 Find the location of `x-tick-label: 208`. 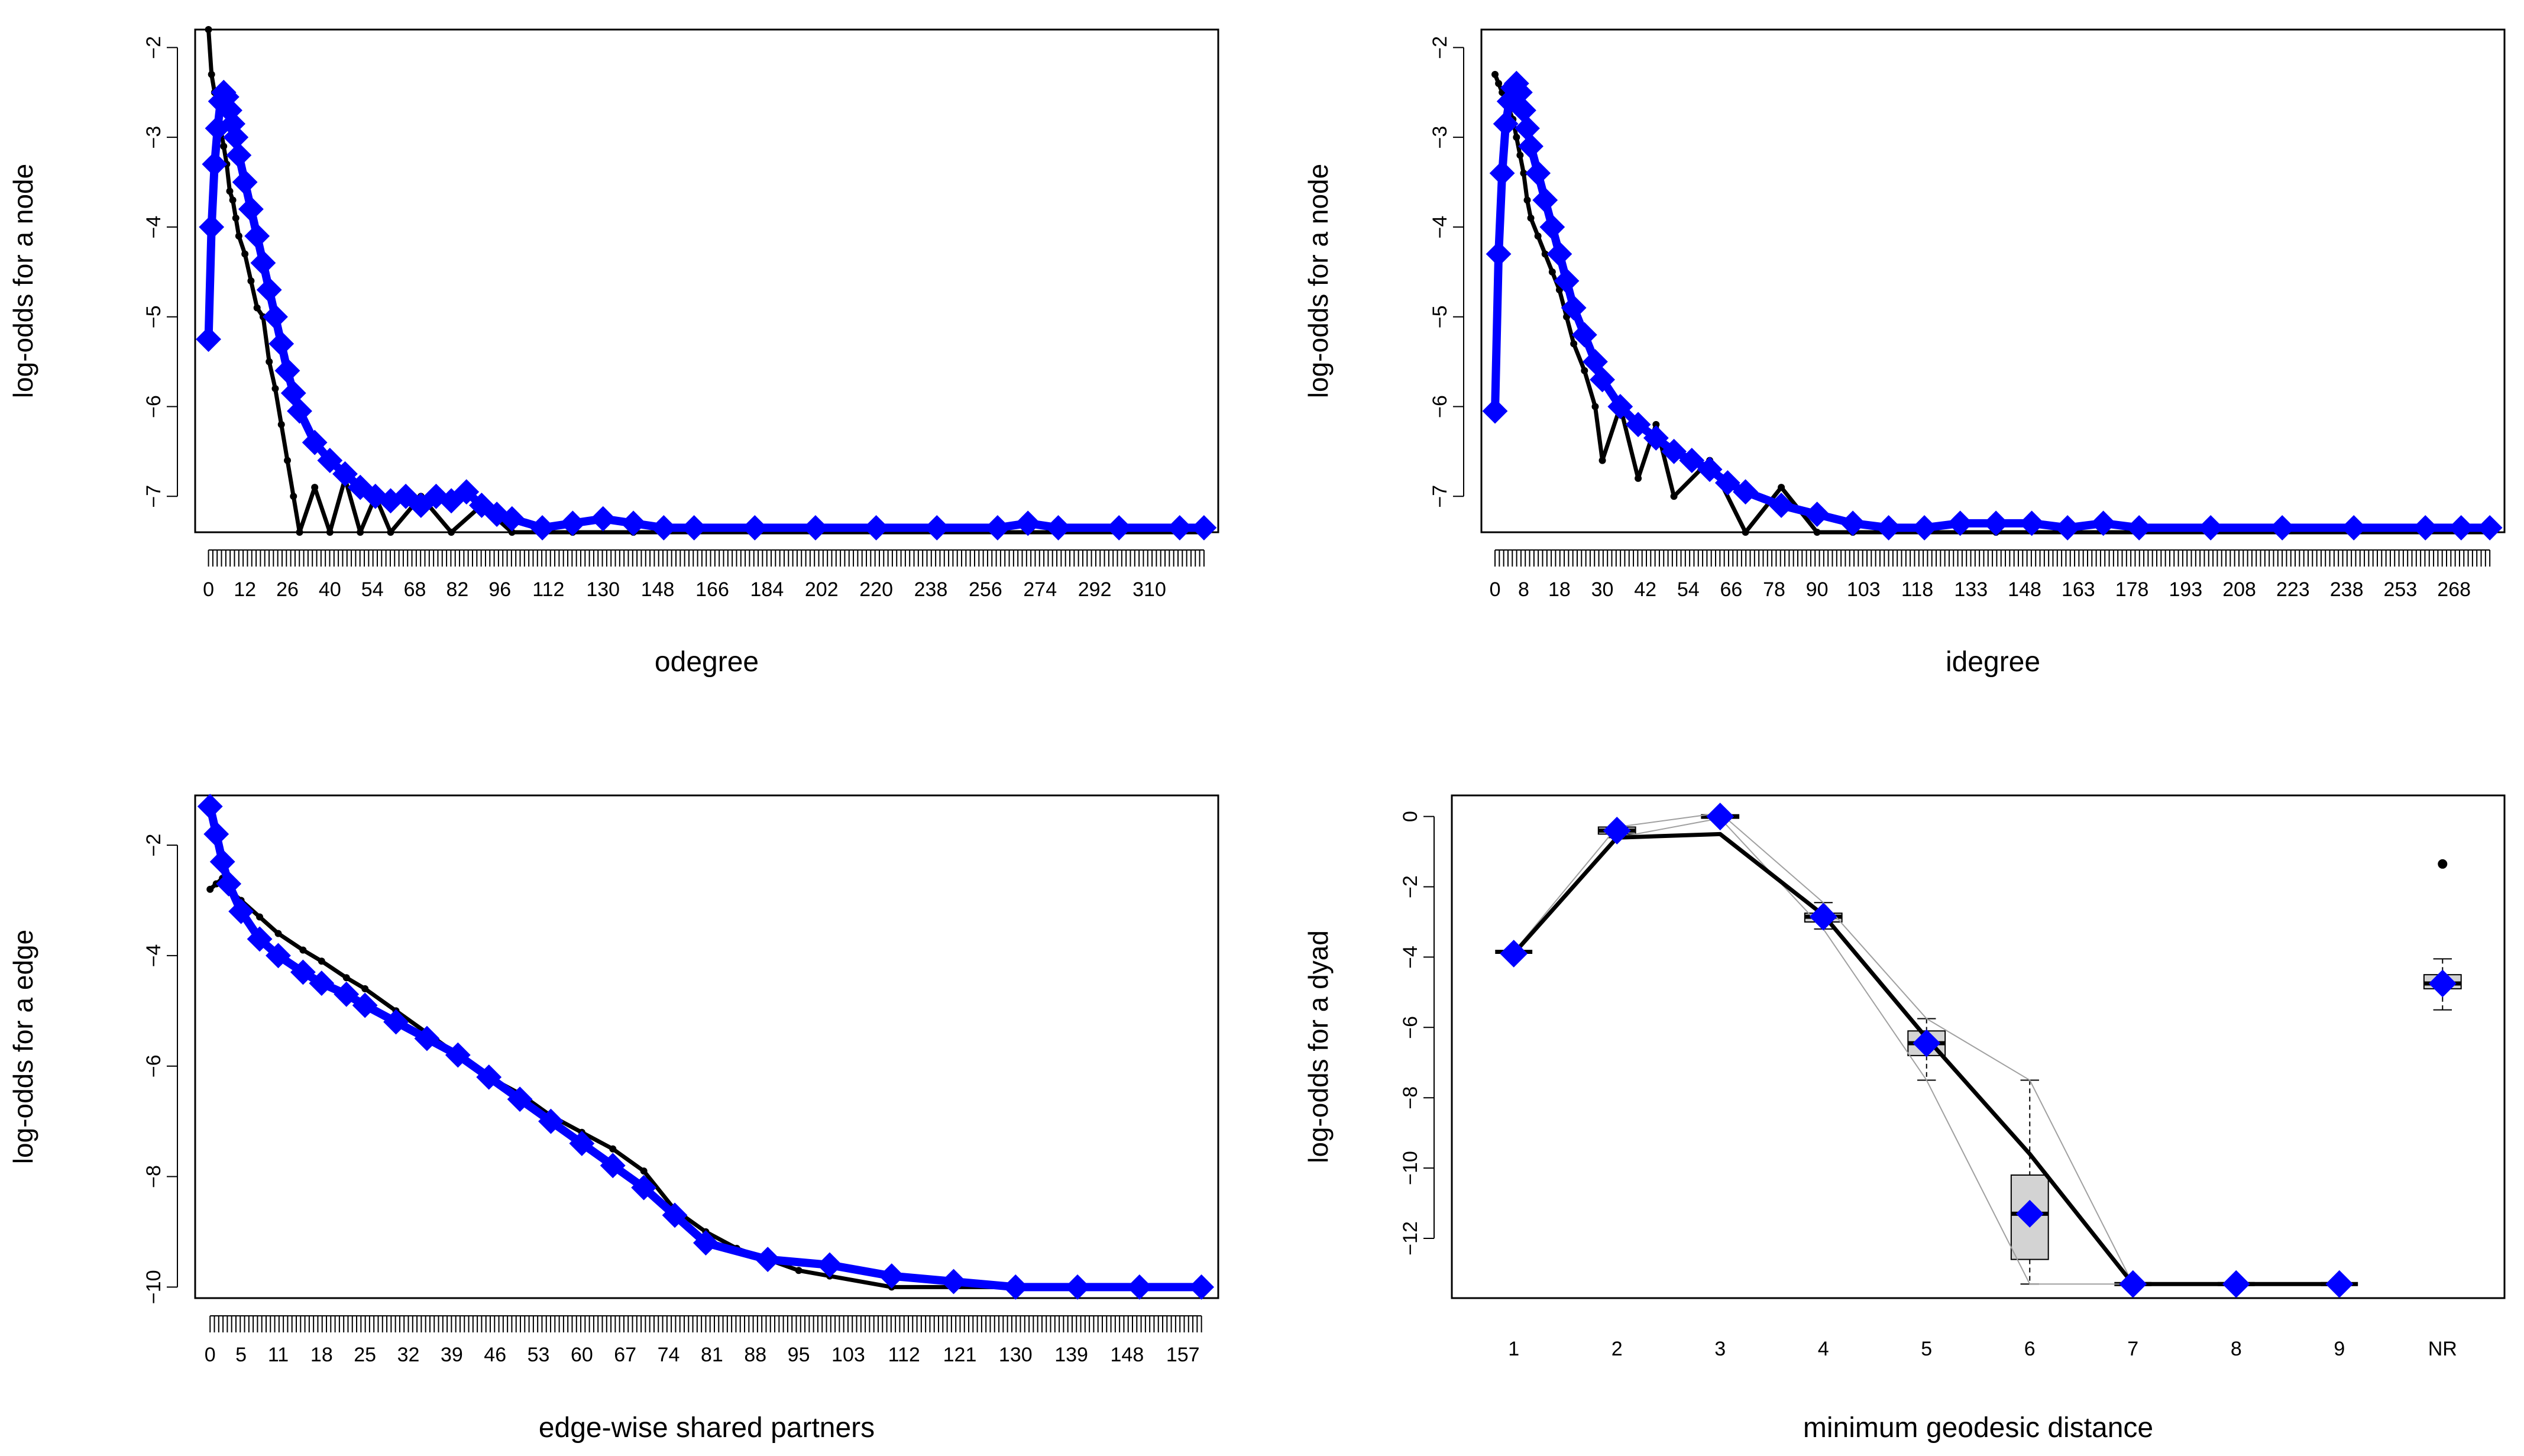

x-tick-label: 208 is located at coordinates (2239, 589).